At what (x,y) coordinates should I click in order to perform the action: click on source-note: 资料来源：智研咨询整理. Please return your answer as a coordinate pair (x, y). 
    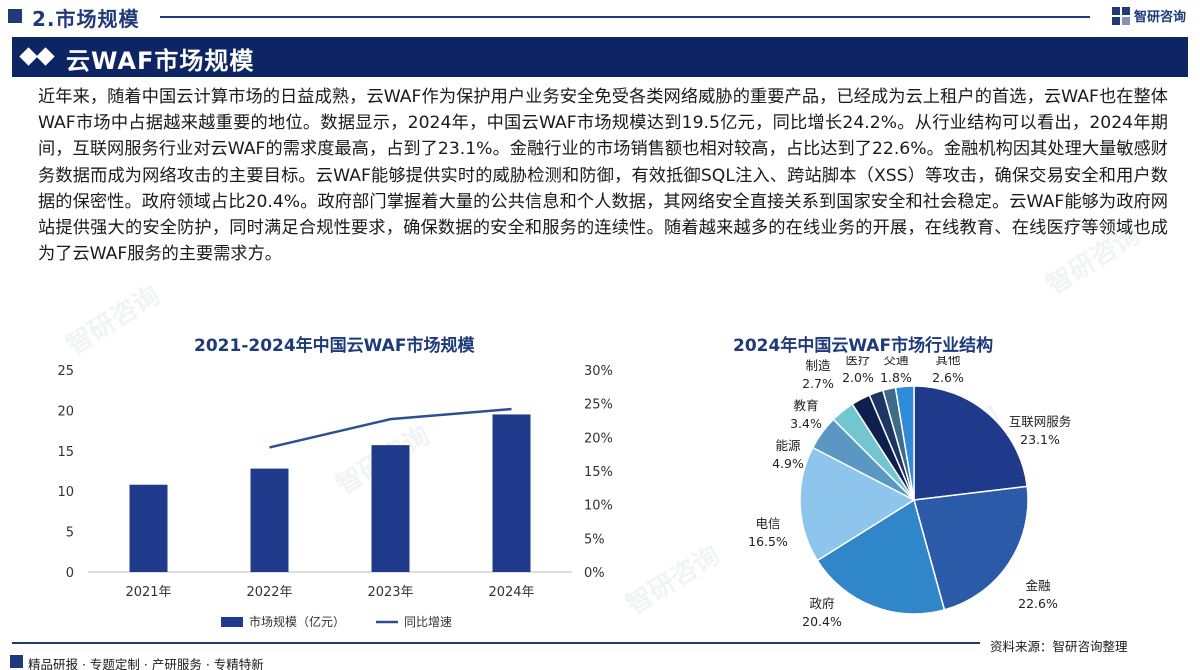
    Looking at the image, I should click on (1059, 646).